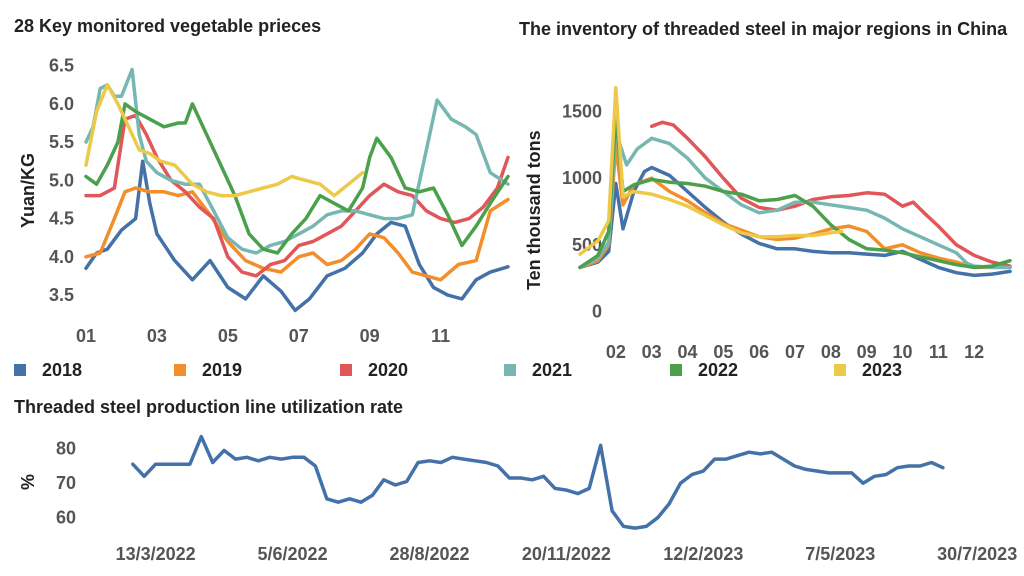 The width and height of the screenshot is (1024, 576). I want to click on chart3-x-tick-label: 5/6/2022, so click(293, 554).